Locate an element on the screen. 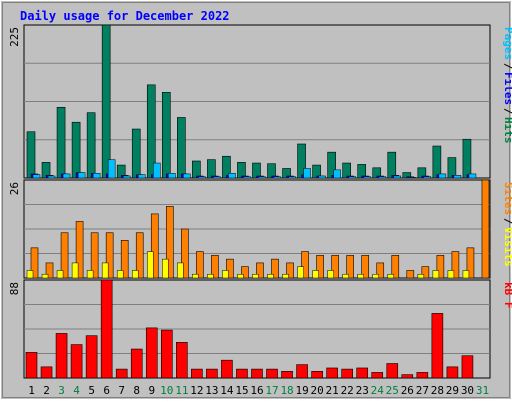 The image size is (512, 405). x-tick-label: 29 is located at coordinates (452, 390).